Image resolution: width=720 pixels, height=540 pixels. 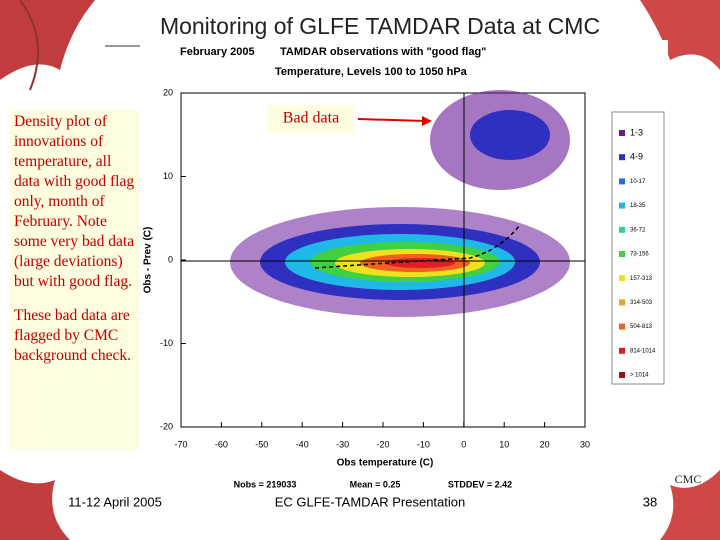 I want to click on legend-label: 18-35, so click(x=638, y=206).